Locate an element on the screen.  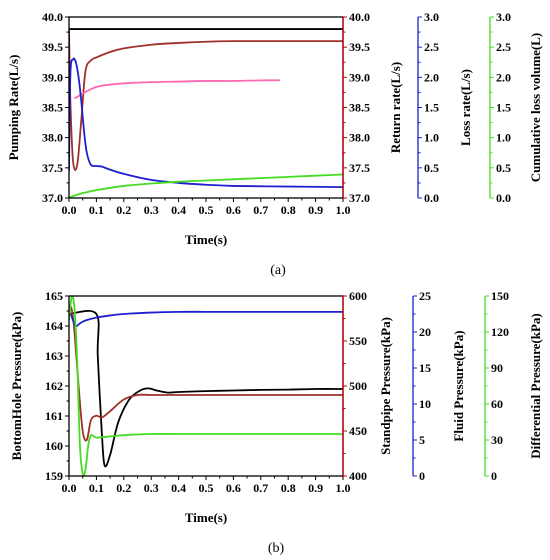
y-tick-label: 120 is located at coordinates (500, 332).